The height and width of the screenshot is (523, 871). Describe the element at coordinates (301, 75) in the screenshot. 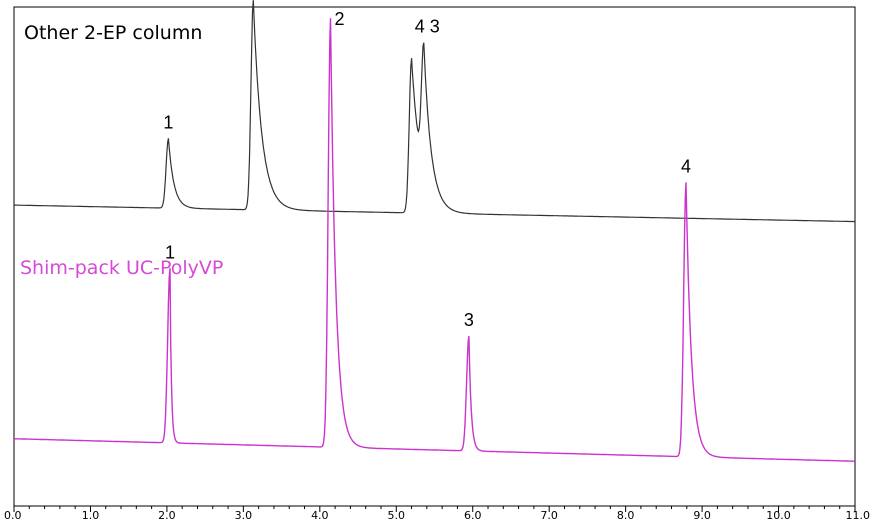

I see `peak-labels-other: 1243` at that location.